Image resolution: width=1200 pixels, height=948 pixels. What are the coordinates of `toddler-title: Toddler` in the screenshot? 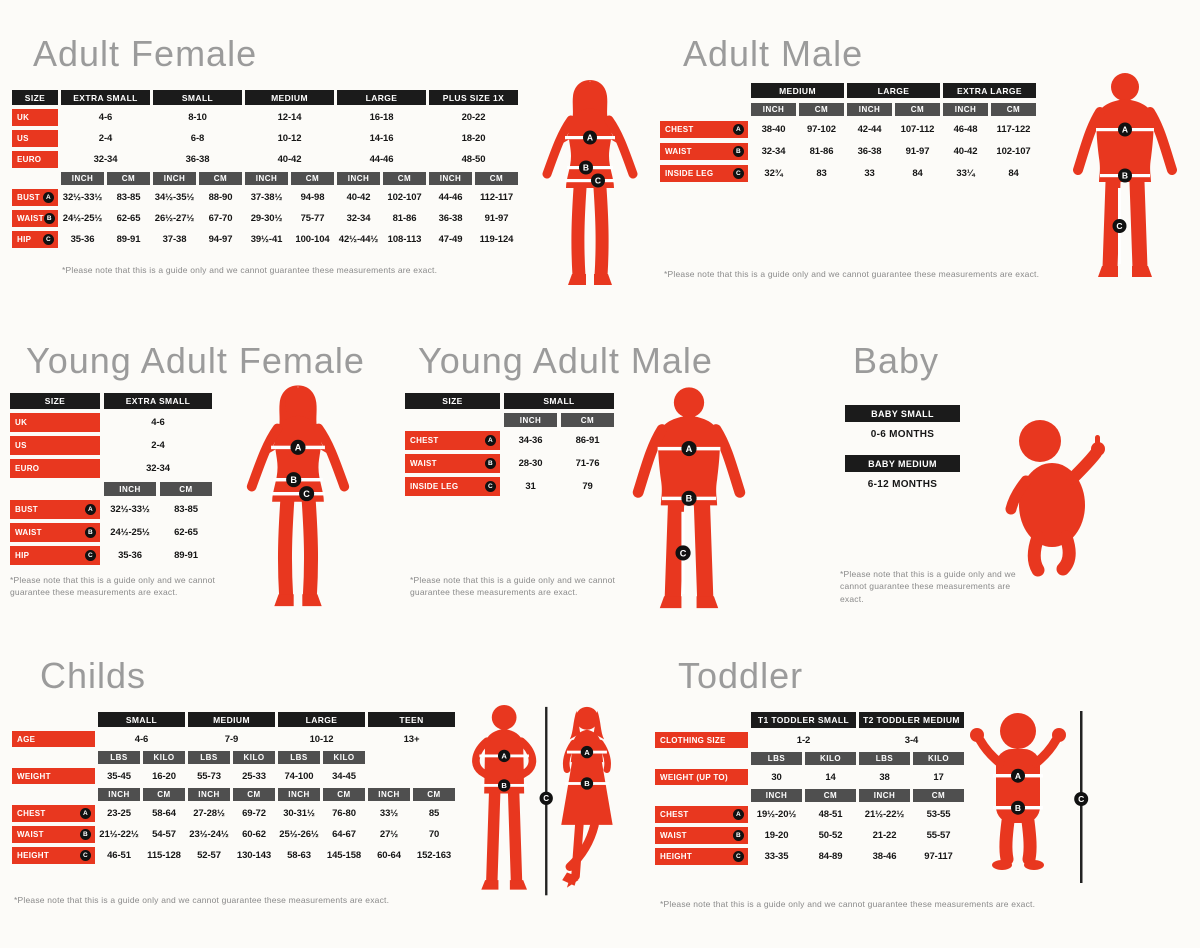 It's located at (741, 675).